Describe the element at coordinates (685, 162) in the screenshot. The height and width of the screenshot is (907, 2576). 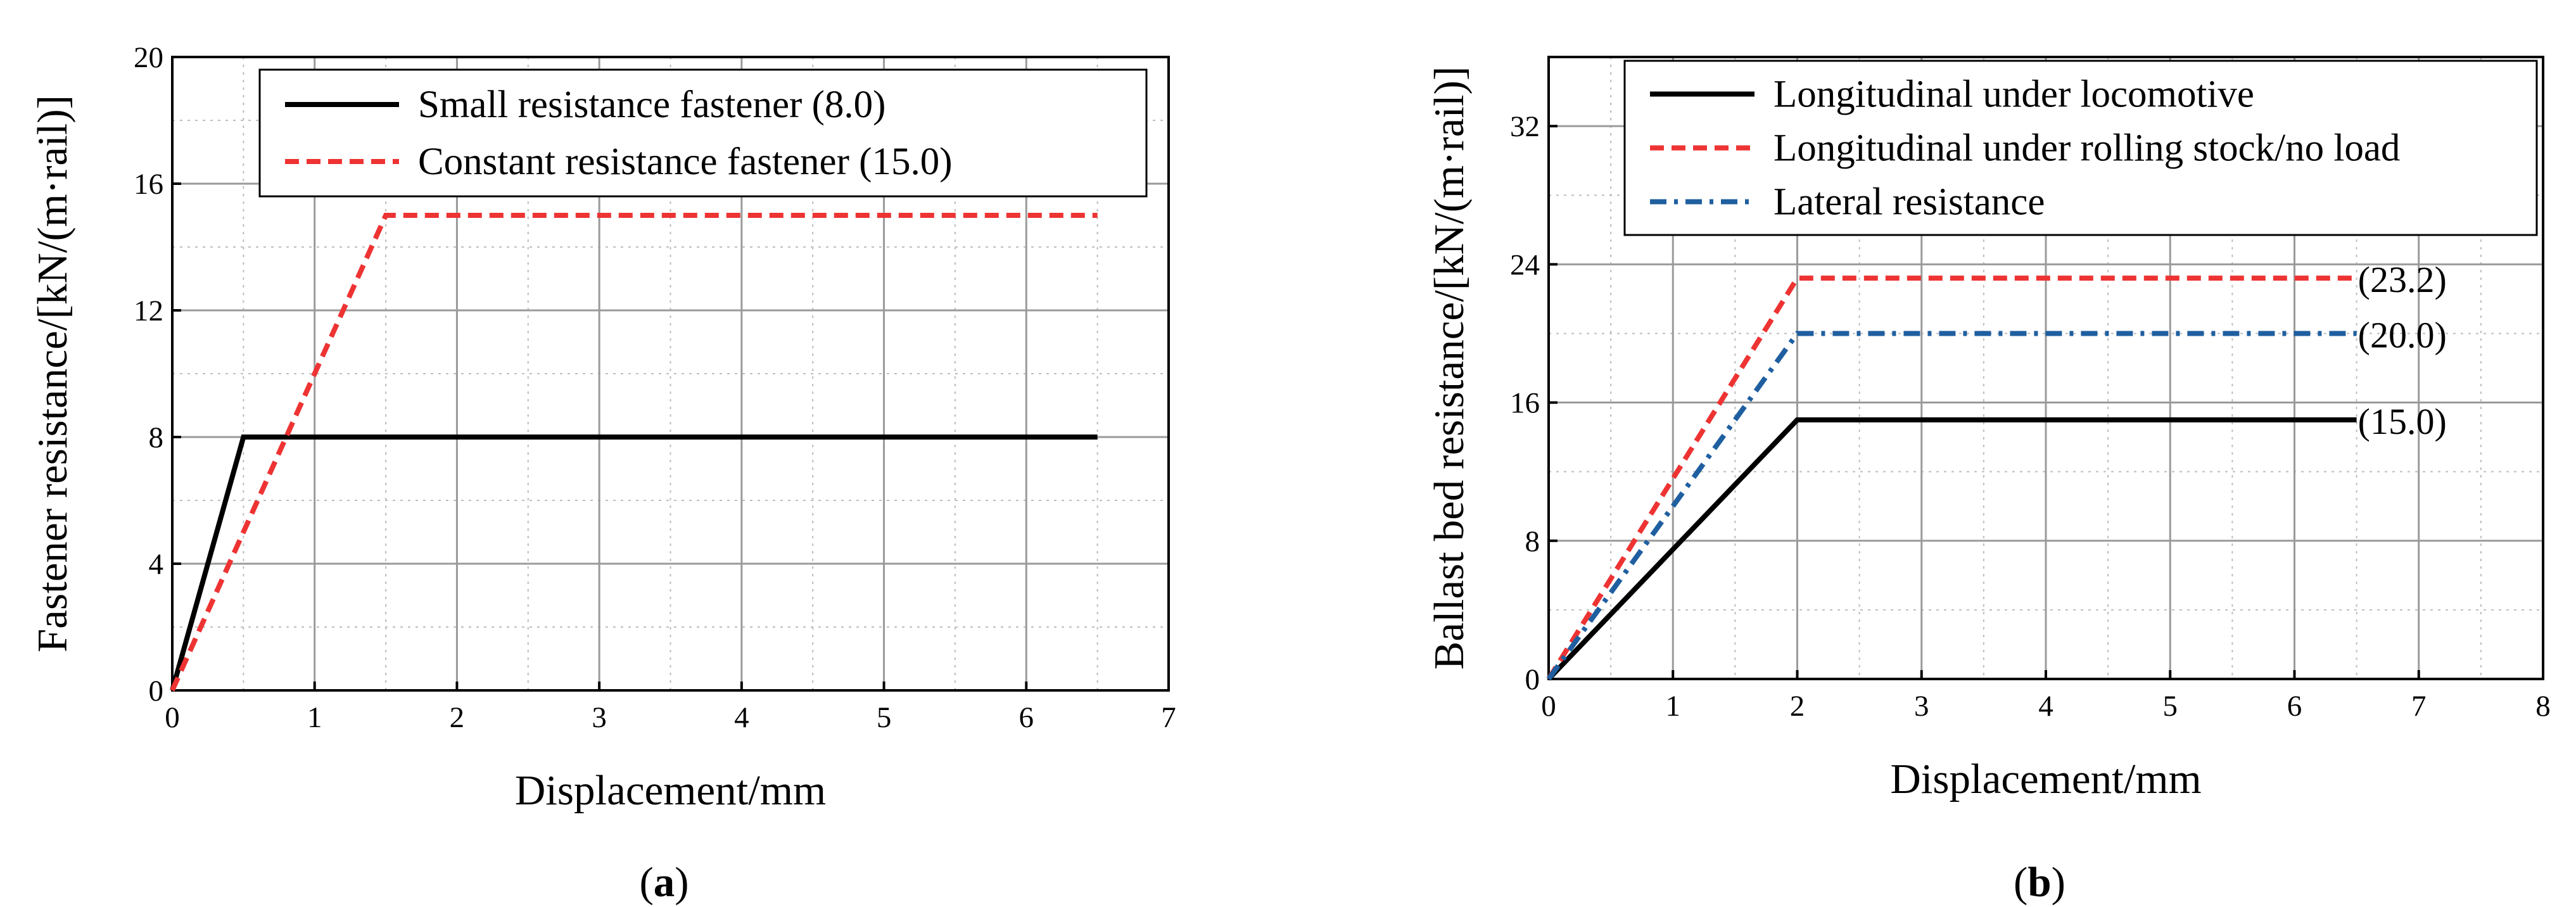
I see `legend-label: Constant resistance fastener (15.0)` at that location.